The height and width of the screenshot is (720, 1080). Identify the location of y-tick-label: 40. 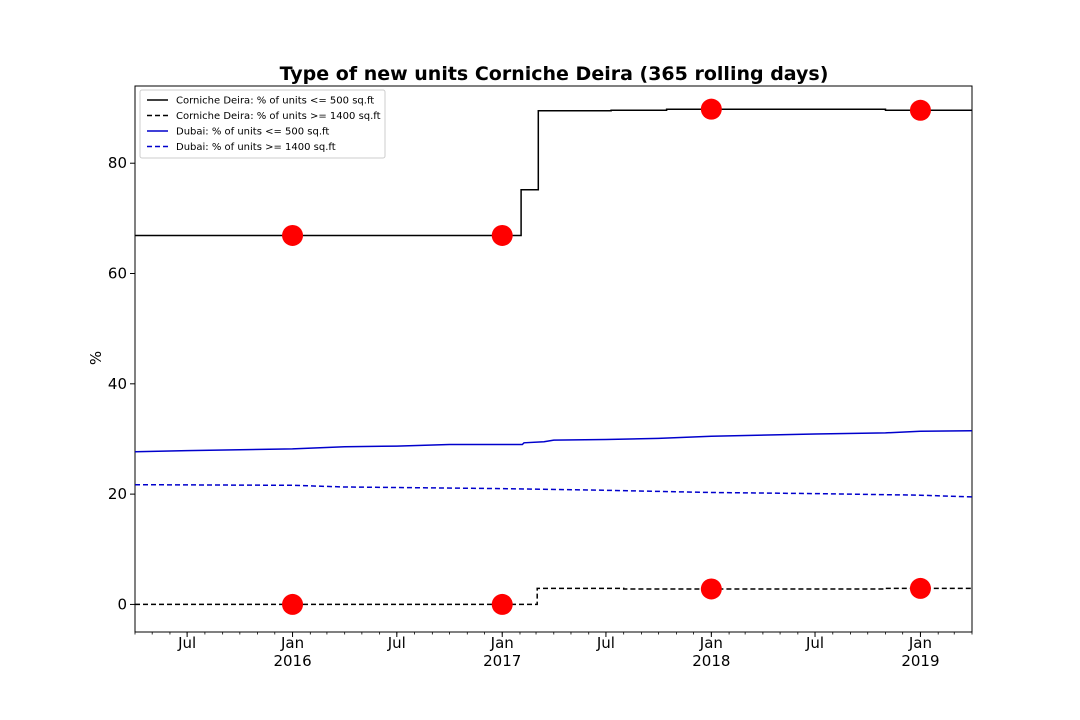
(117, 384).